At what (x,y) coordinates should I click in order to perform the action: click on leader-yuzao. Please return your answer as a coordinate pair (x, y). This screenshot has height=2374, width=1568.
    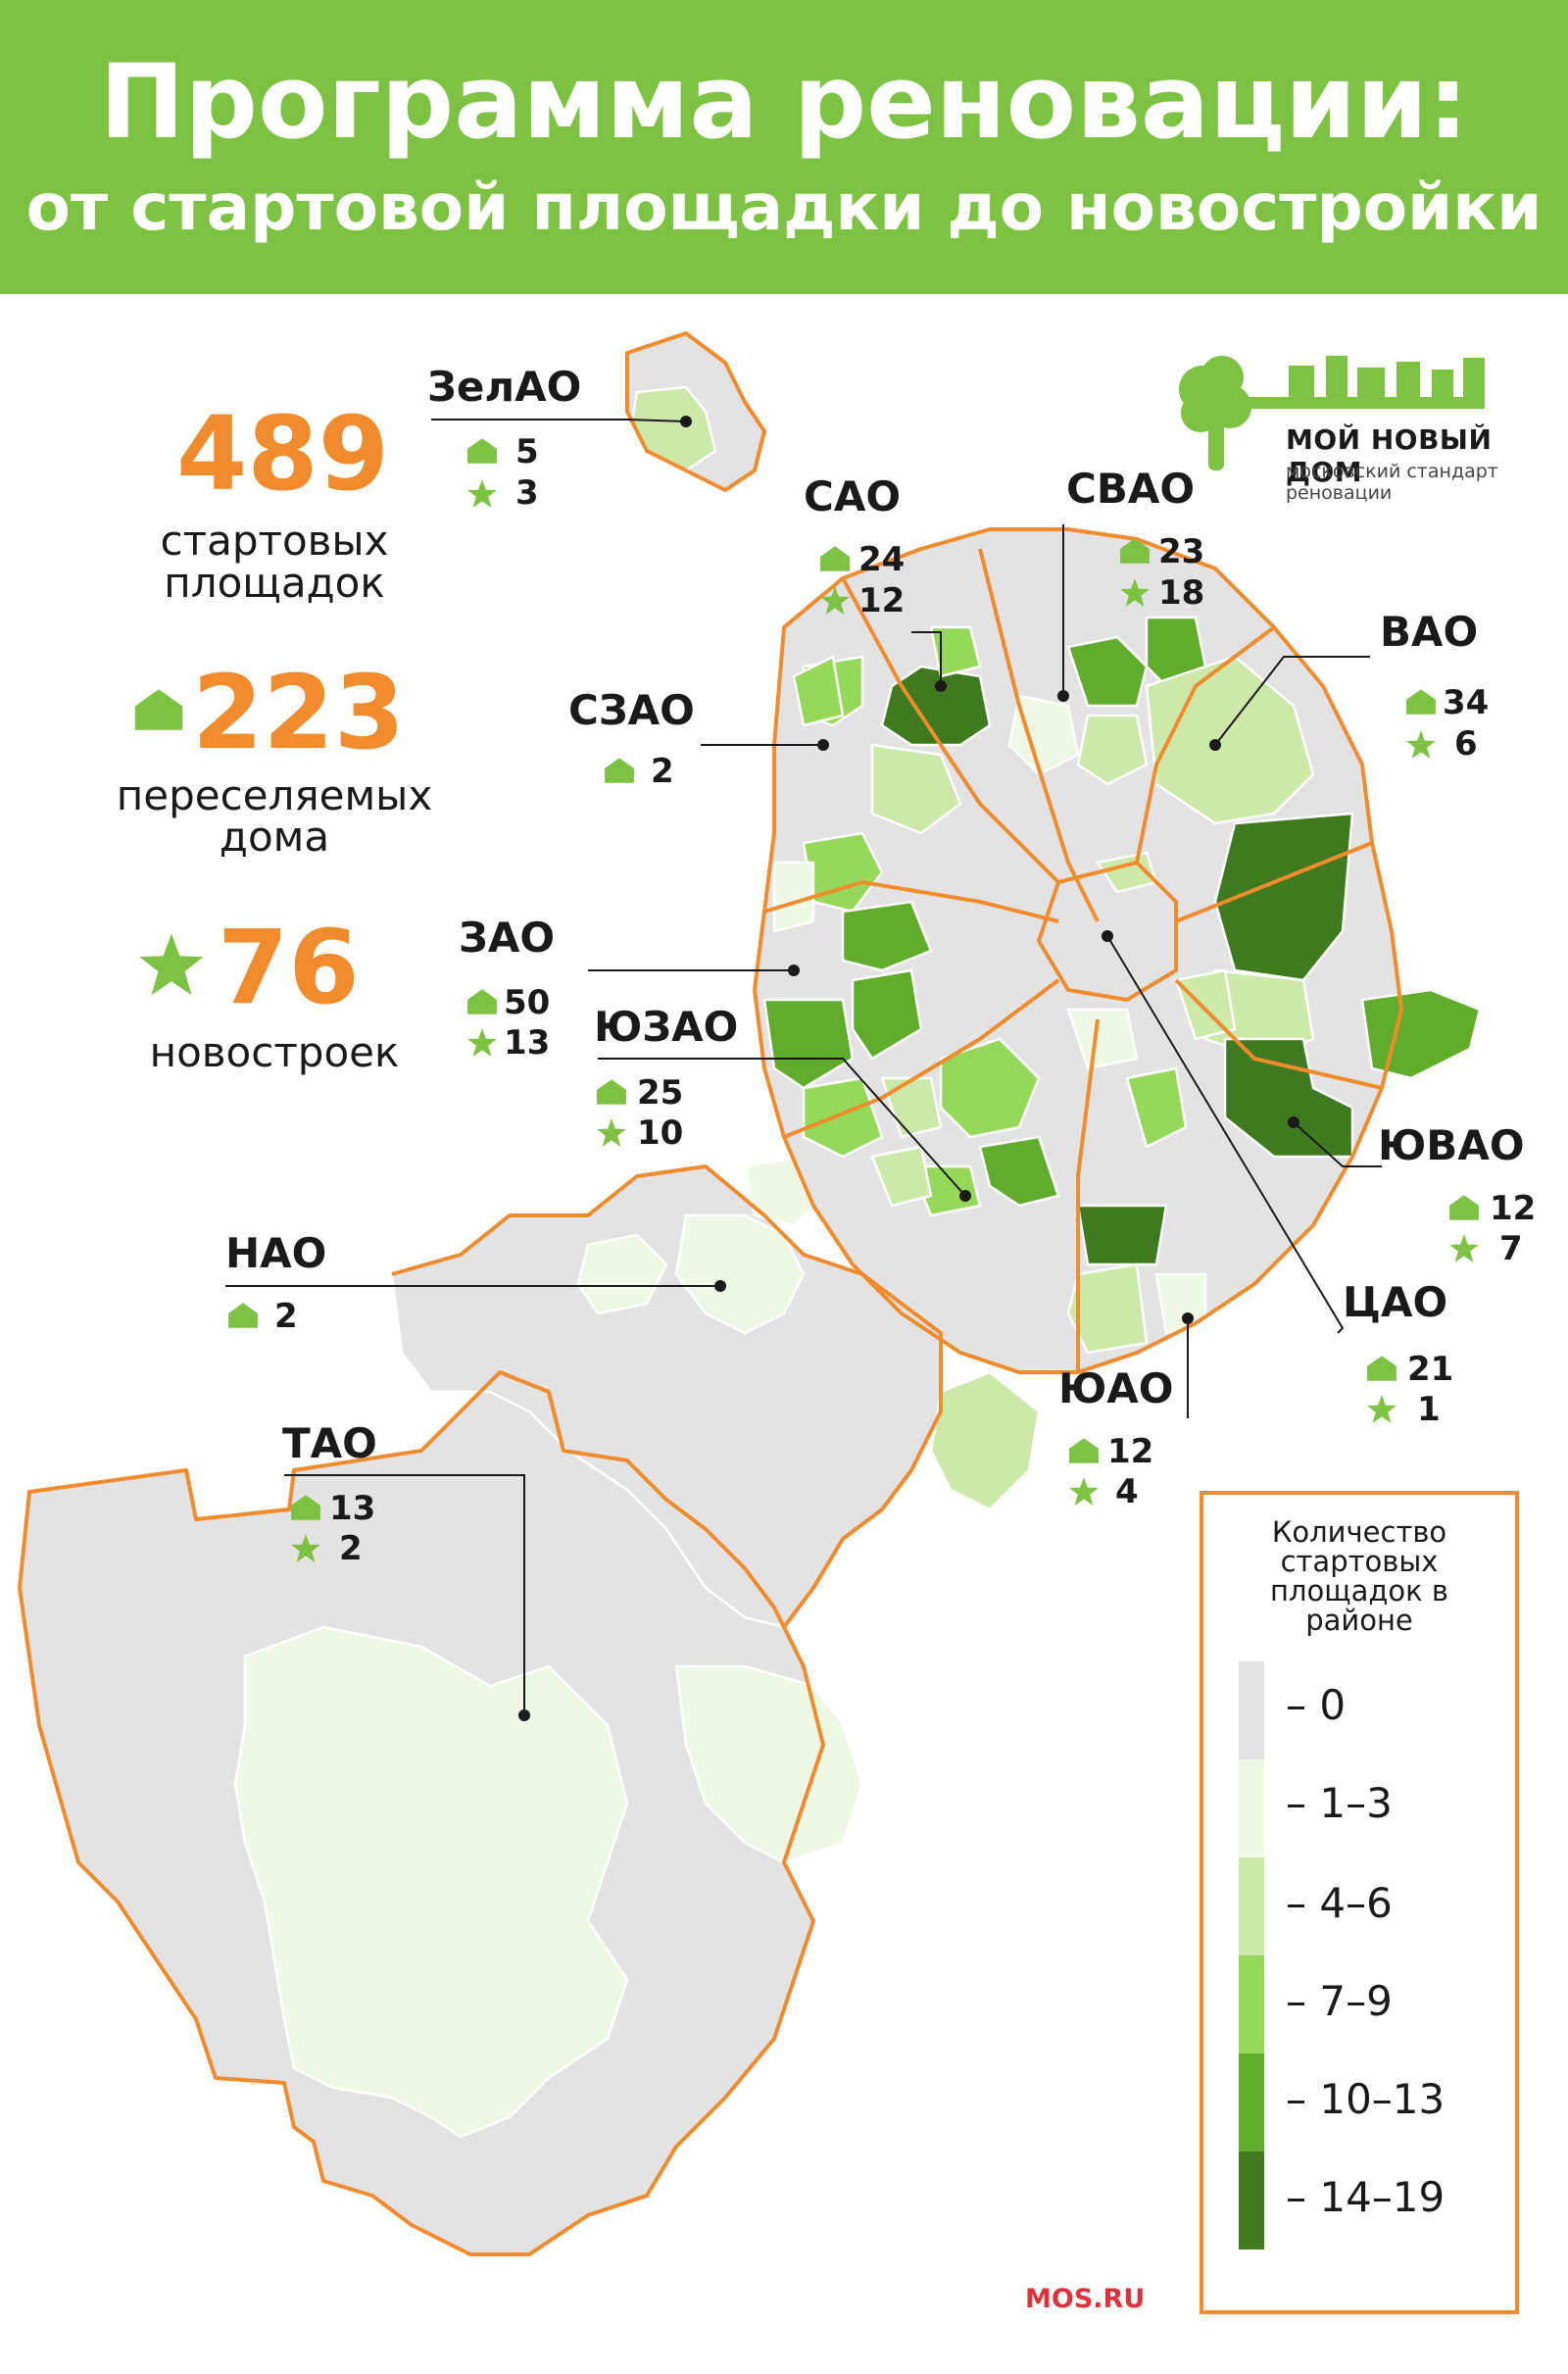
    Looking at the image, I should click on (782, 1127).